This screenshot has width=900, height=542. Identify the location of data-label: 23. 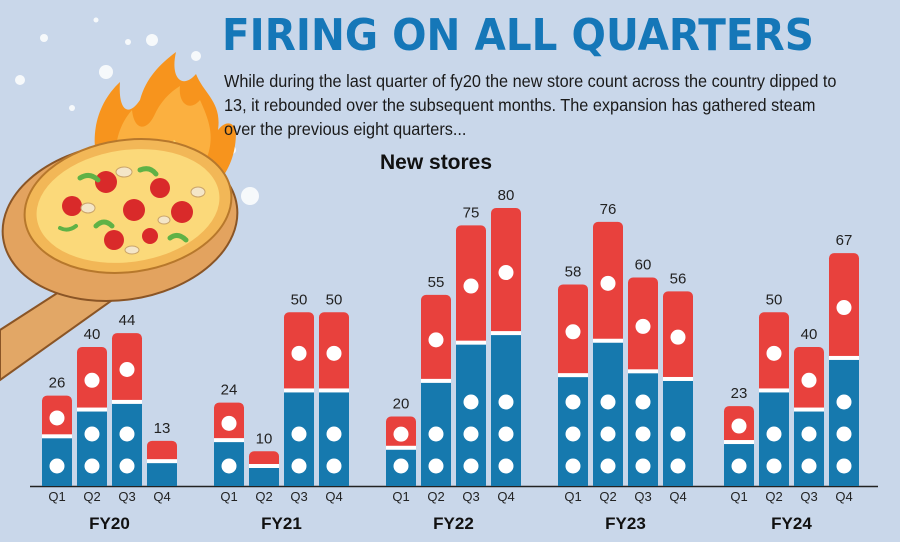
(739, 393).